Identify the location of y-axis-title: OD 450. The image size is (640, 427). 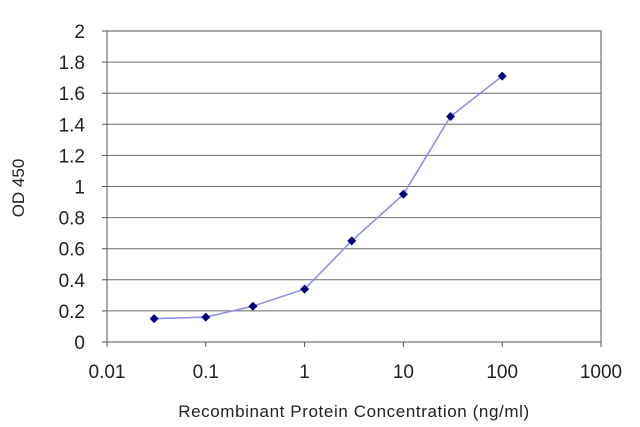
(18, 188).